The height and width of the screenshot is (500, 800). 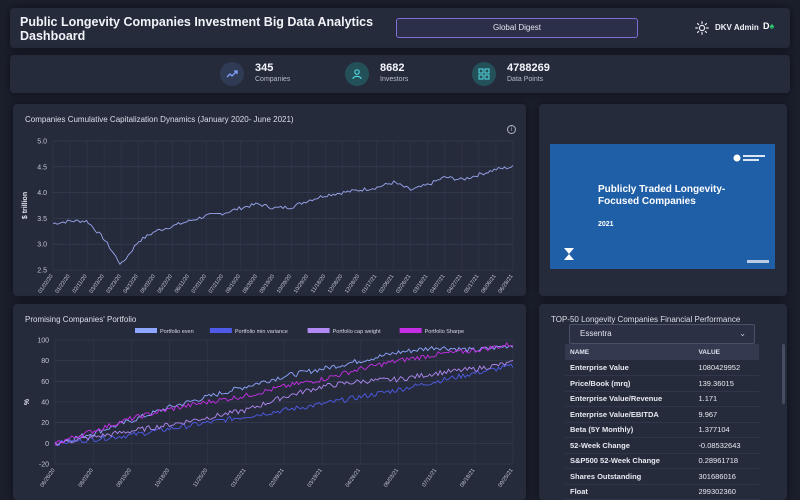 I want to click on metric-name: Beta (5Y Monthly), so click(x=629, y=430).